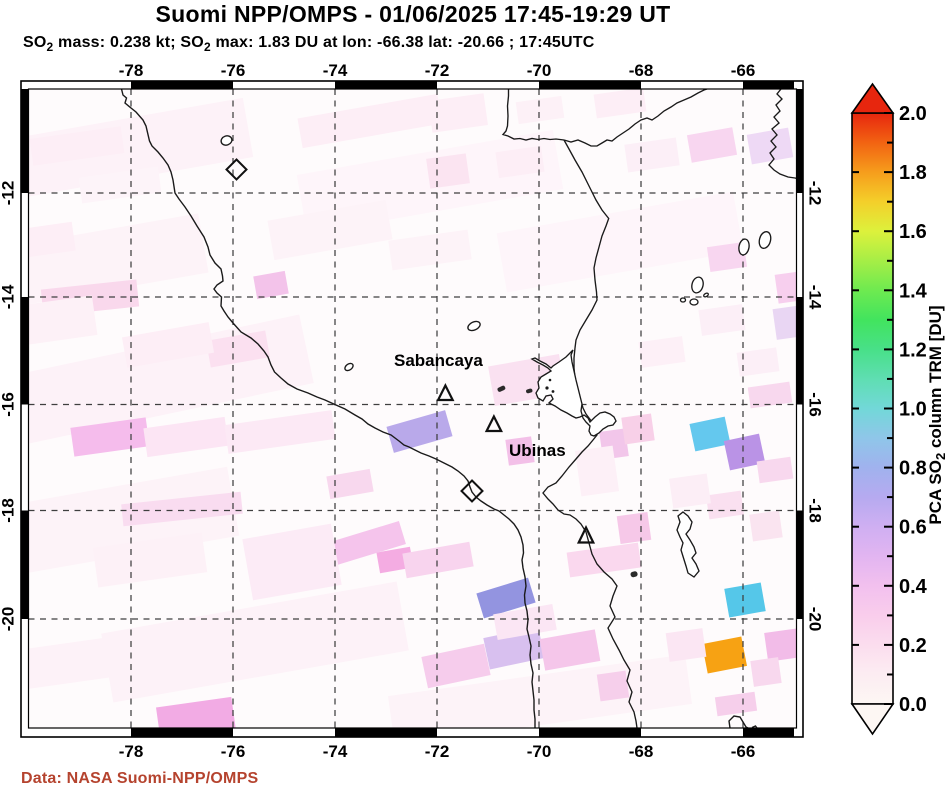  Describe the element at coordinates (537, 450) in the screenshot. I see `svg-text: Ubinas` at that location.